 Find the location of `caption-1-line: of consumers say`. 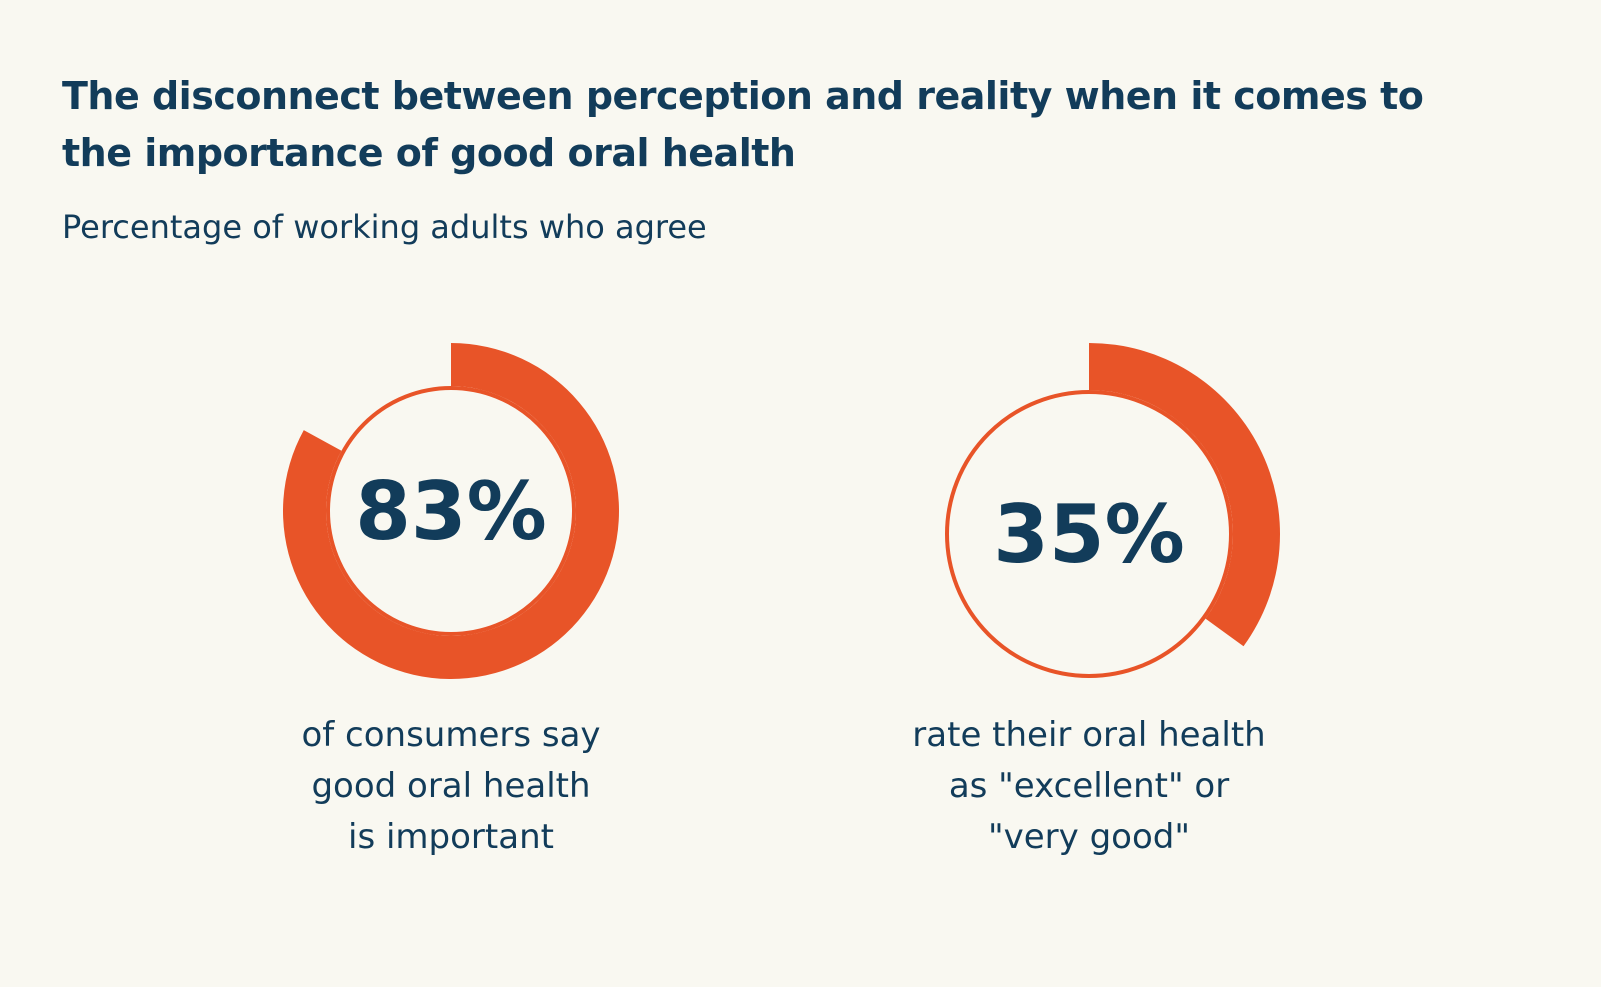

caption-1-line: of consumers say is located at coordinates (451, 735).